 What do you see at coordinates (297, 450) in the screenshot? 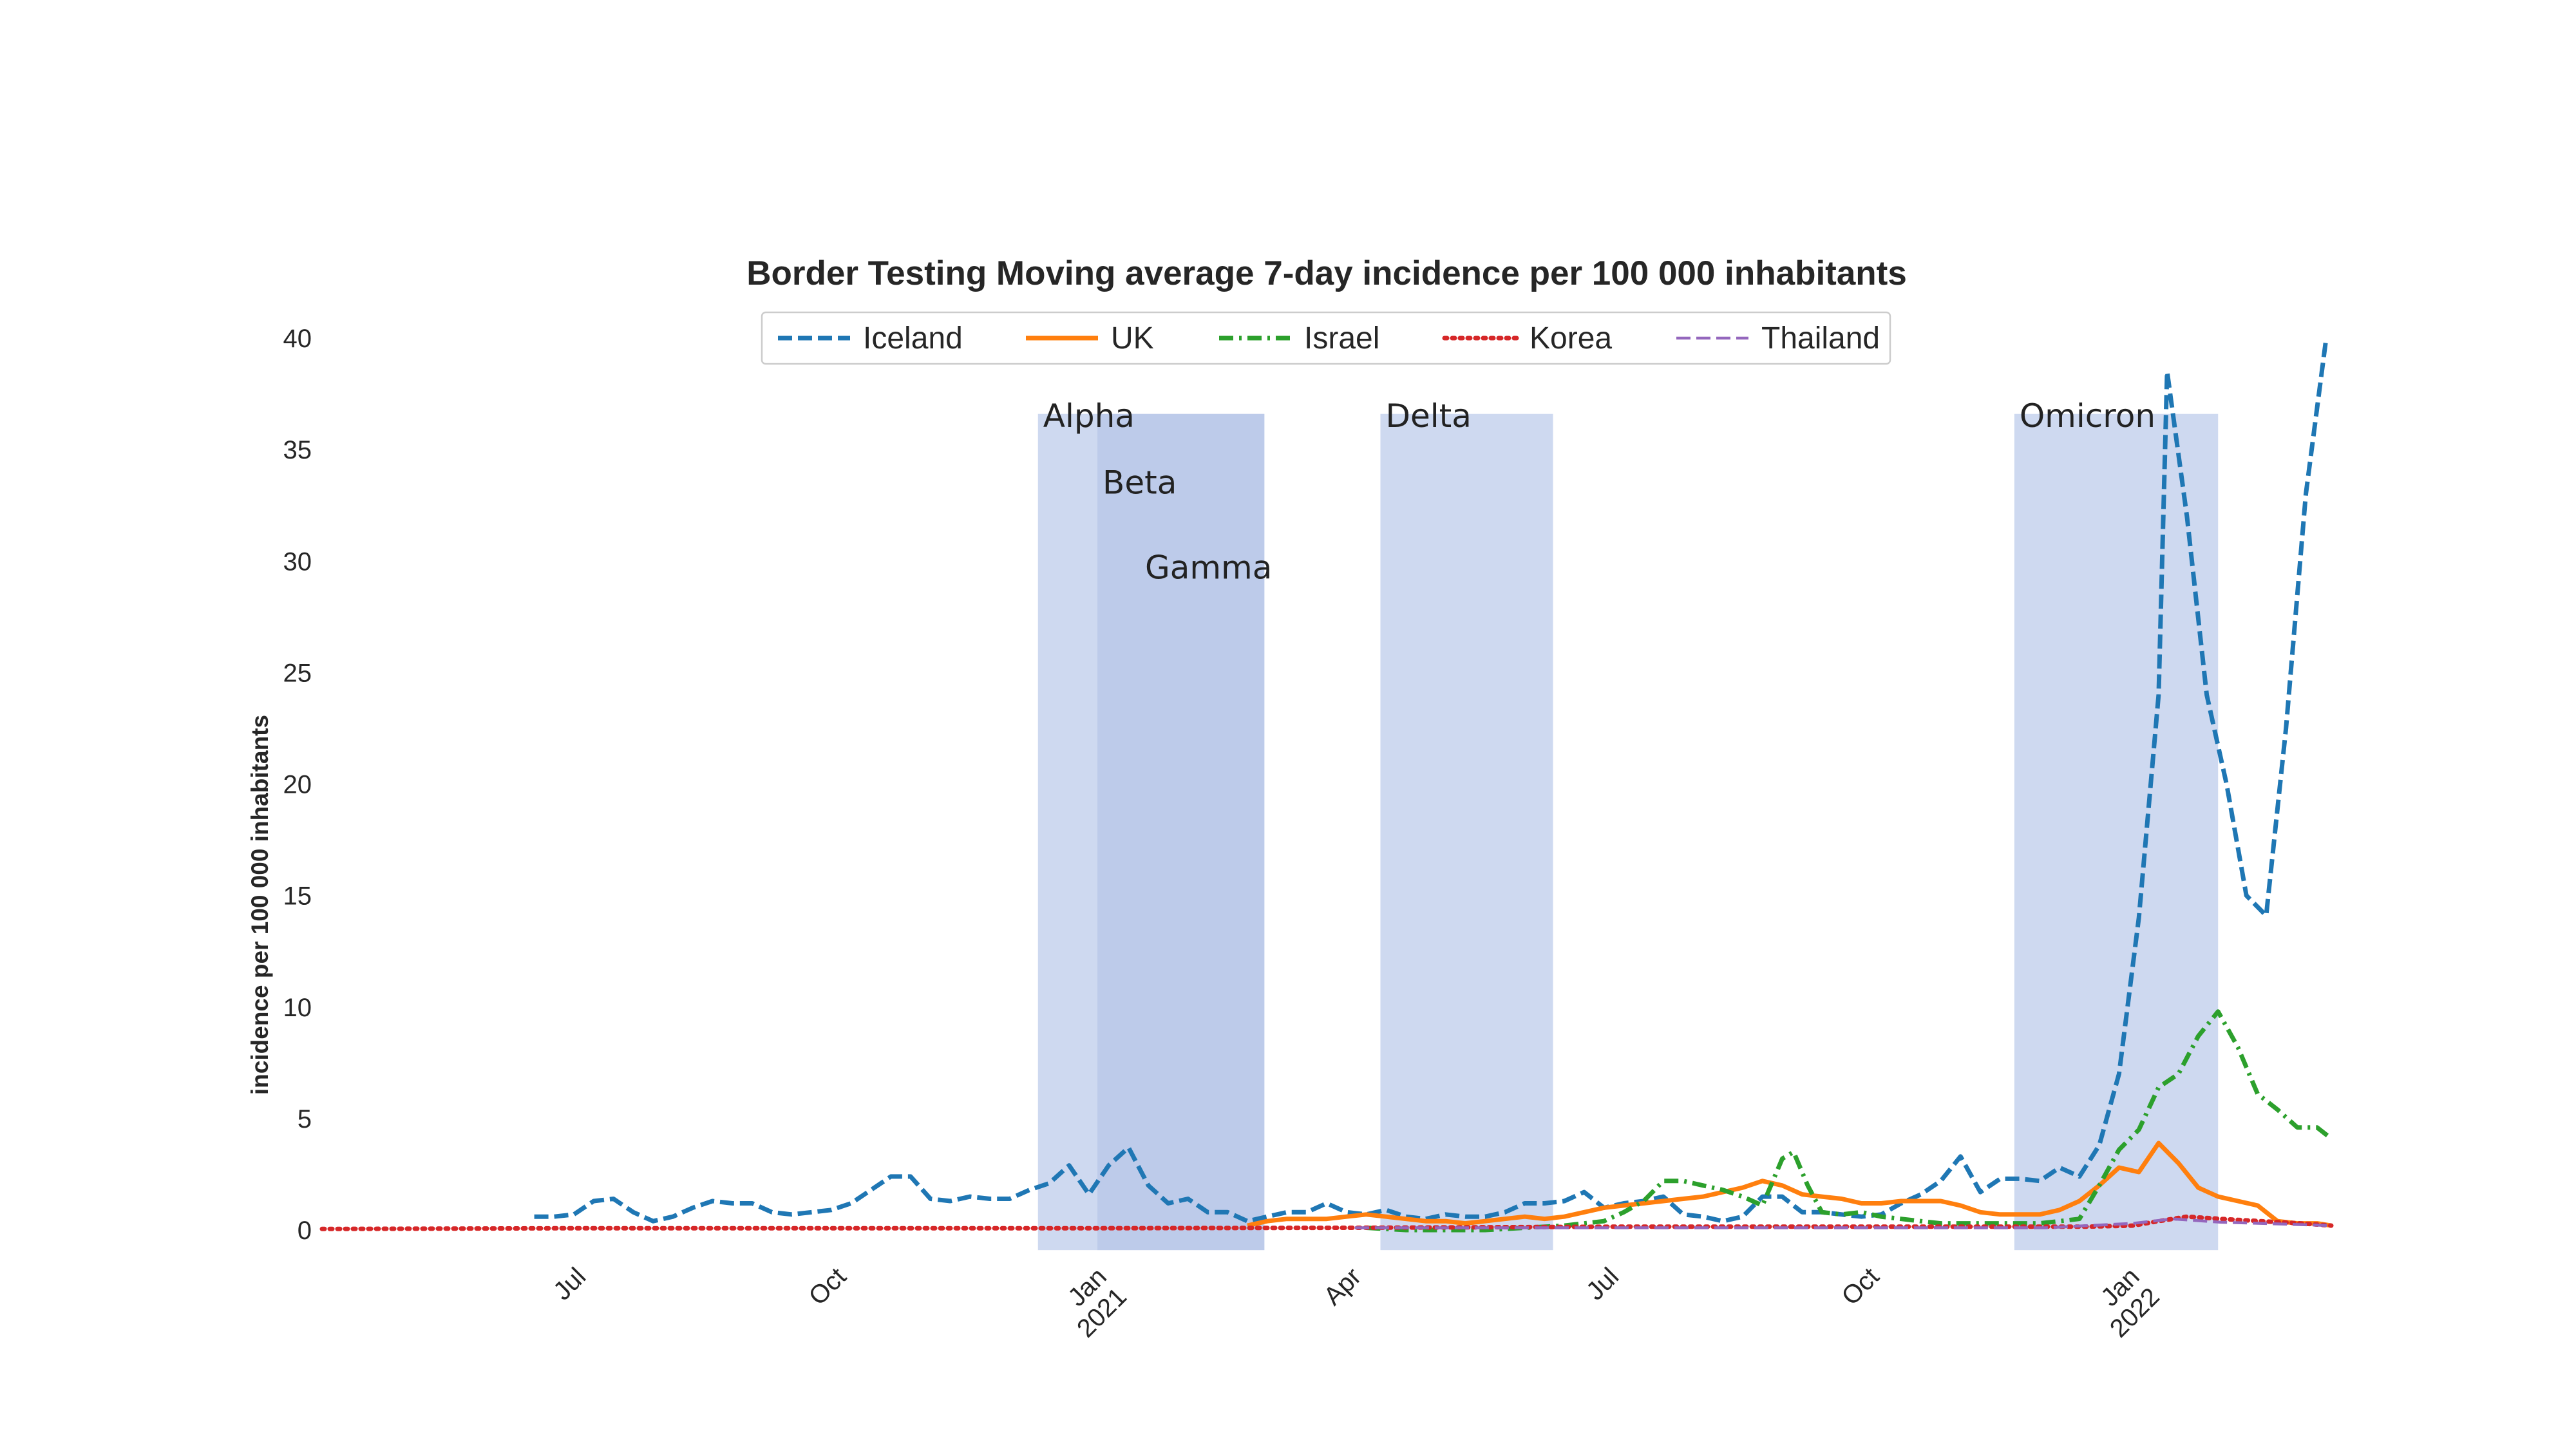
I see `y-tick-label: 35` at bounding box center [297, 450].